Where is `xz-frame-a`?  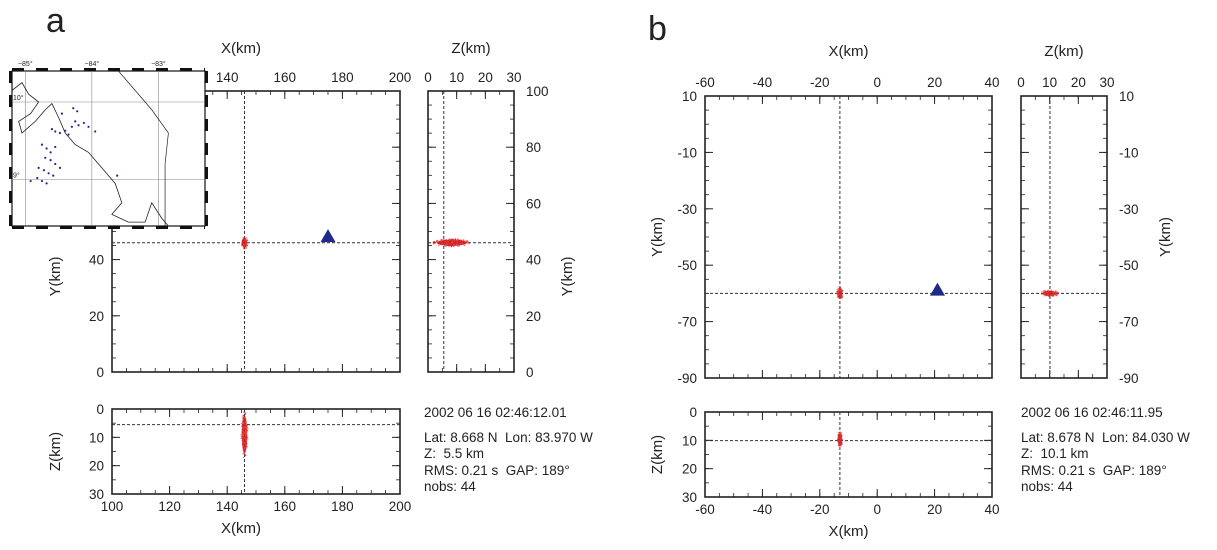
xz-frame-a is located at coordinates (256, 451).